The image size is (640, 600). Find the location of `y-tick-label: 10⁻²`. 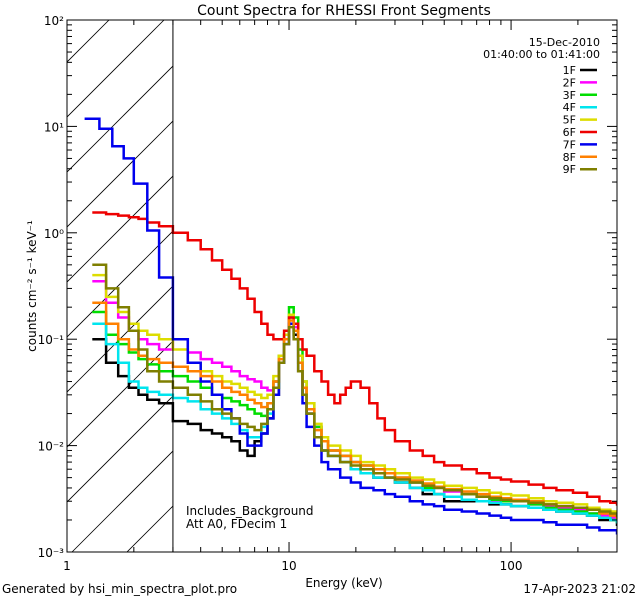

y-tick-label: 10⁻² is located at coordinates (51, 447).